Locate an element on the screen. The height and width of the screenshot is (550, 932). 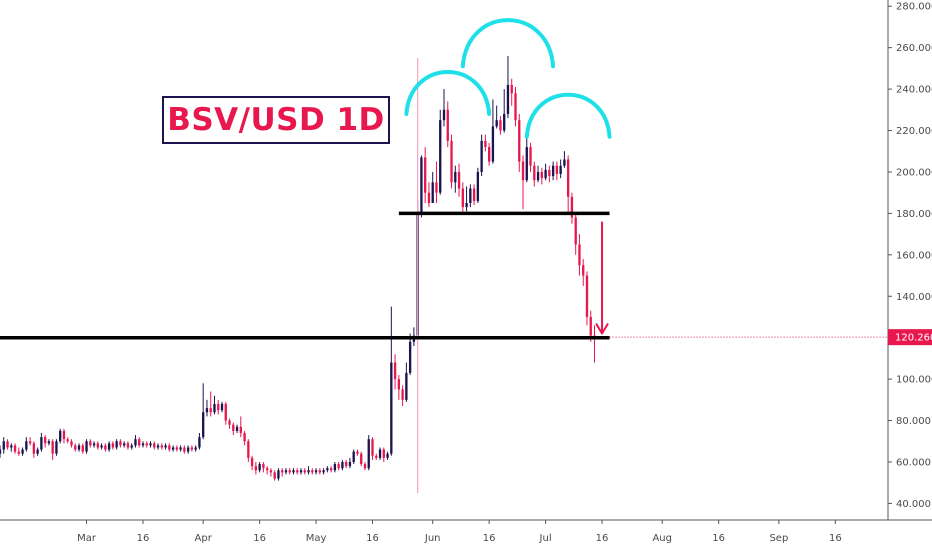
last-price-badge is located at coordinates (910, 337).